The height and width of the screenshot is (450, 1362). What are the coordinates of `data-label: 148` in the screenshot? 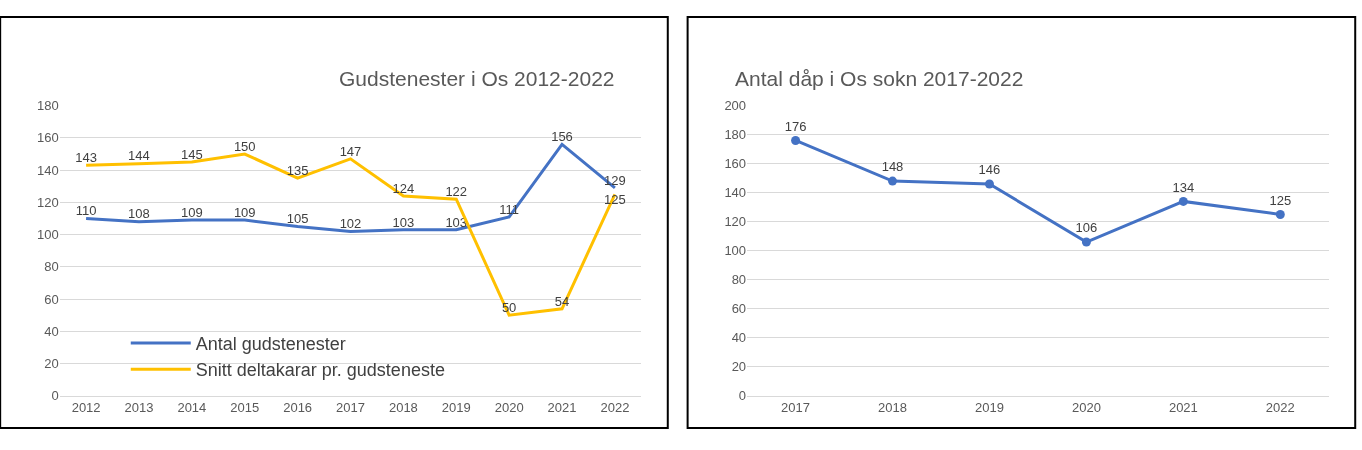 It's located at (892, 167).